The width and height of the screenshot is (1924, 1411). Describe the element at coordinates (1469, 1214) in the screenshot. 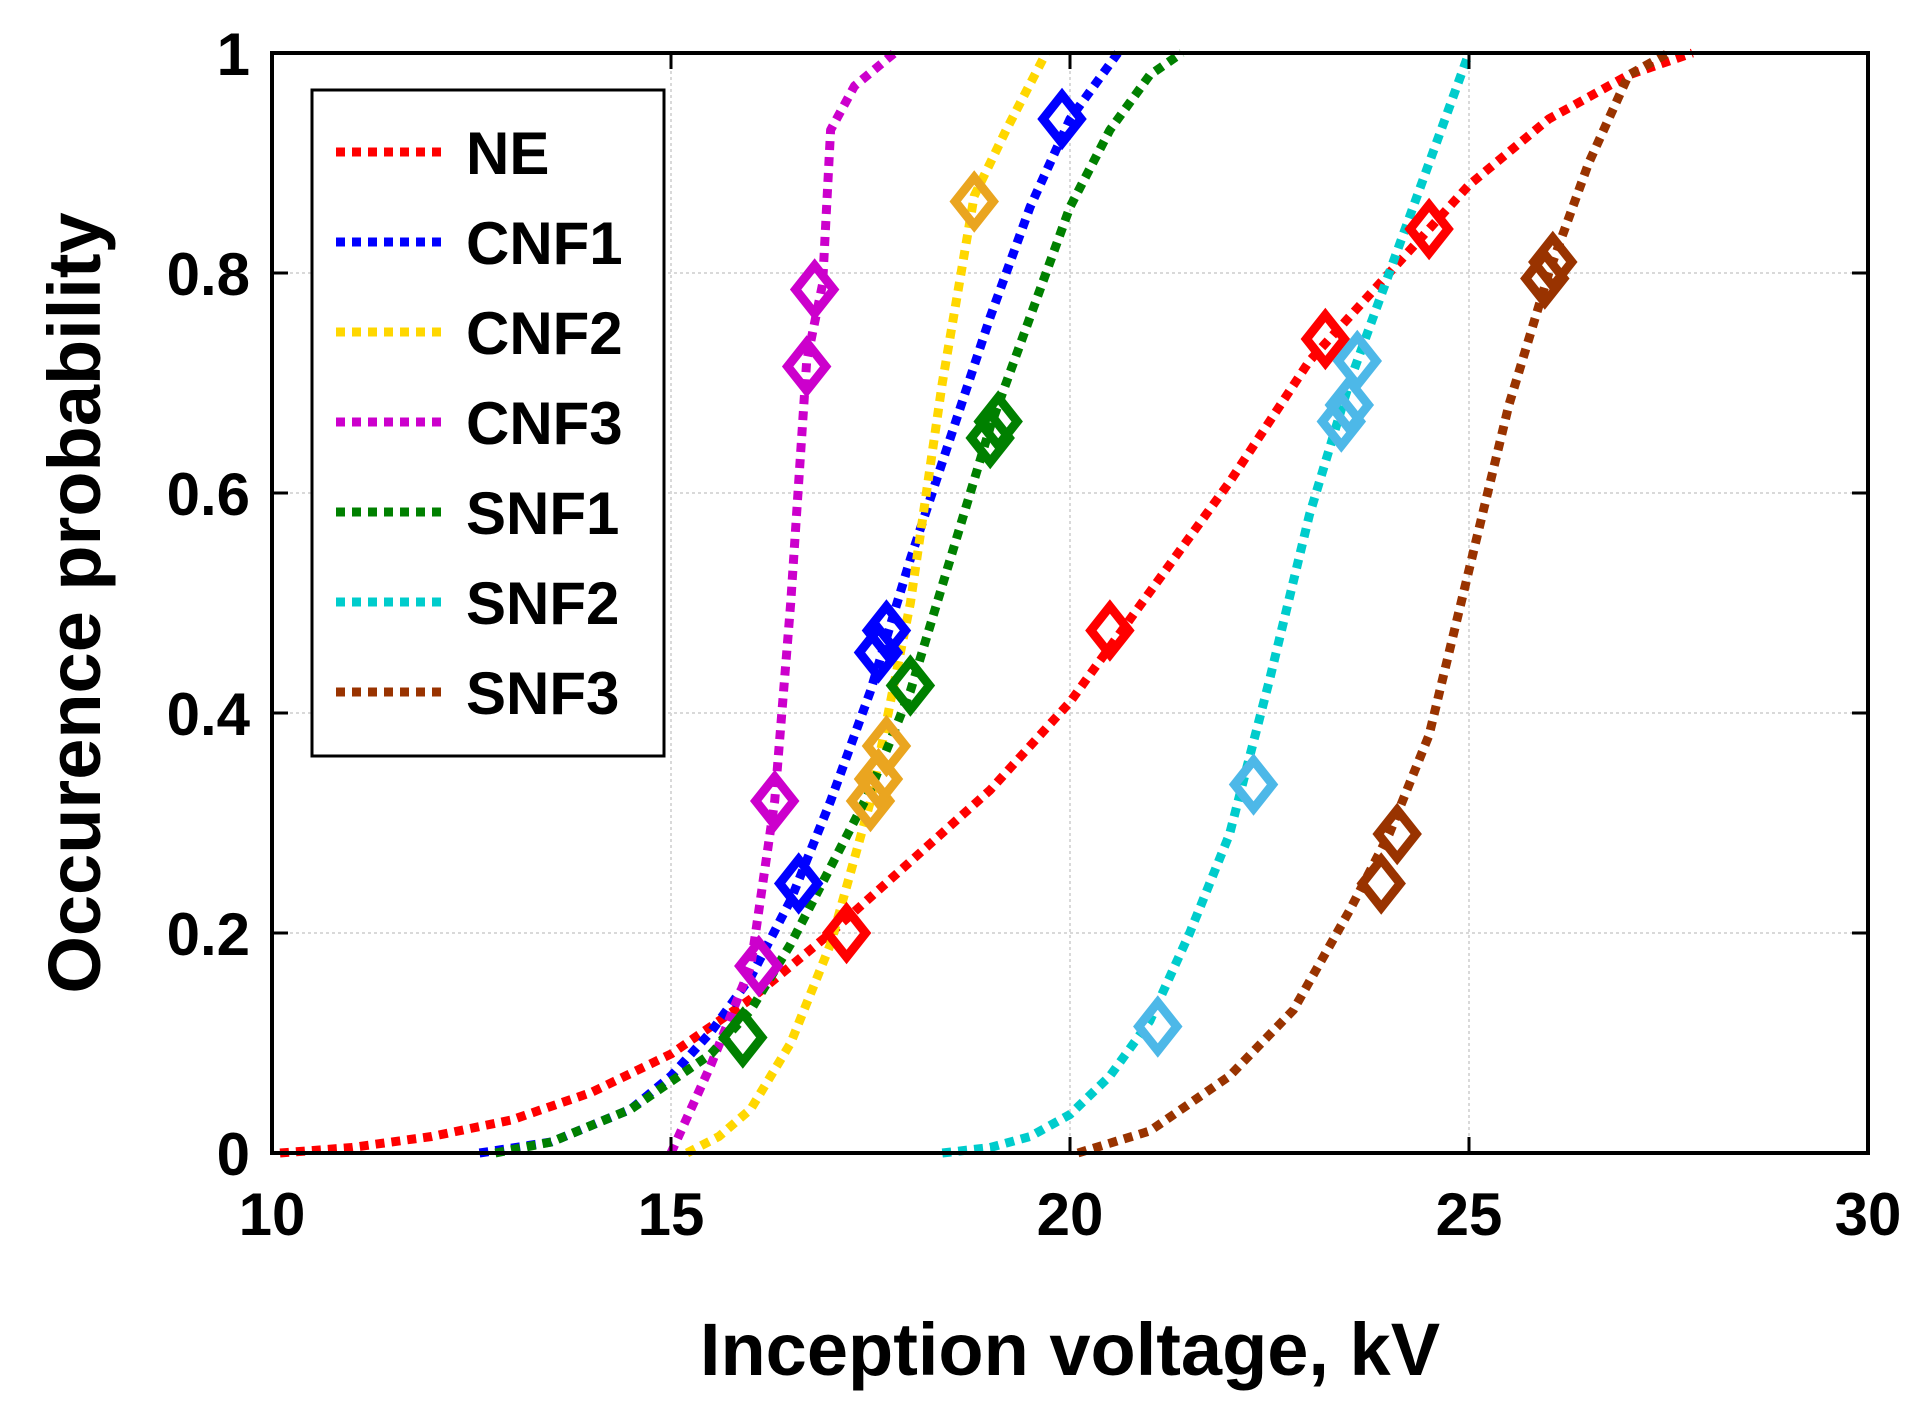

I see `x-tick-label: 25` at that location.